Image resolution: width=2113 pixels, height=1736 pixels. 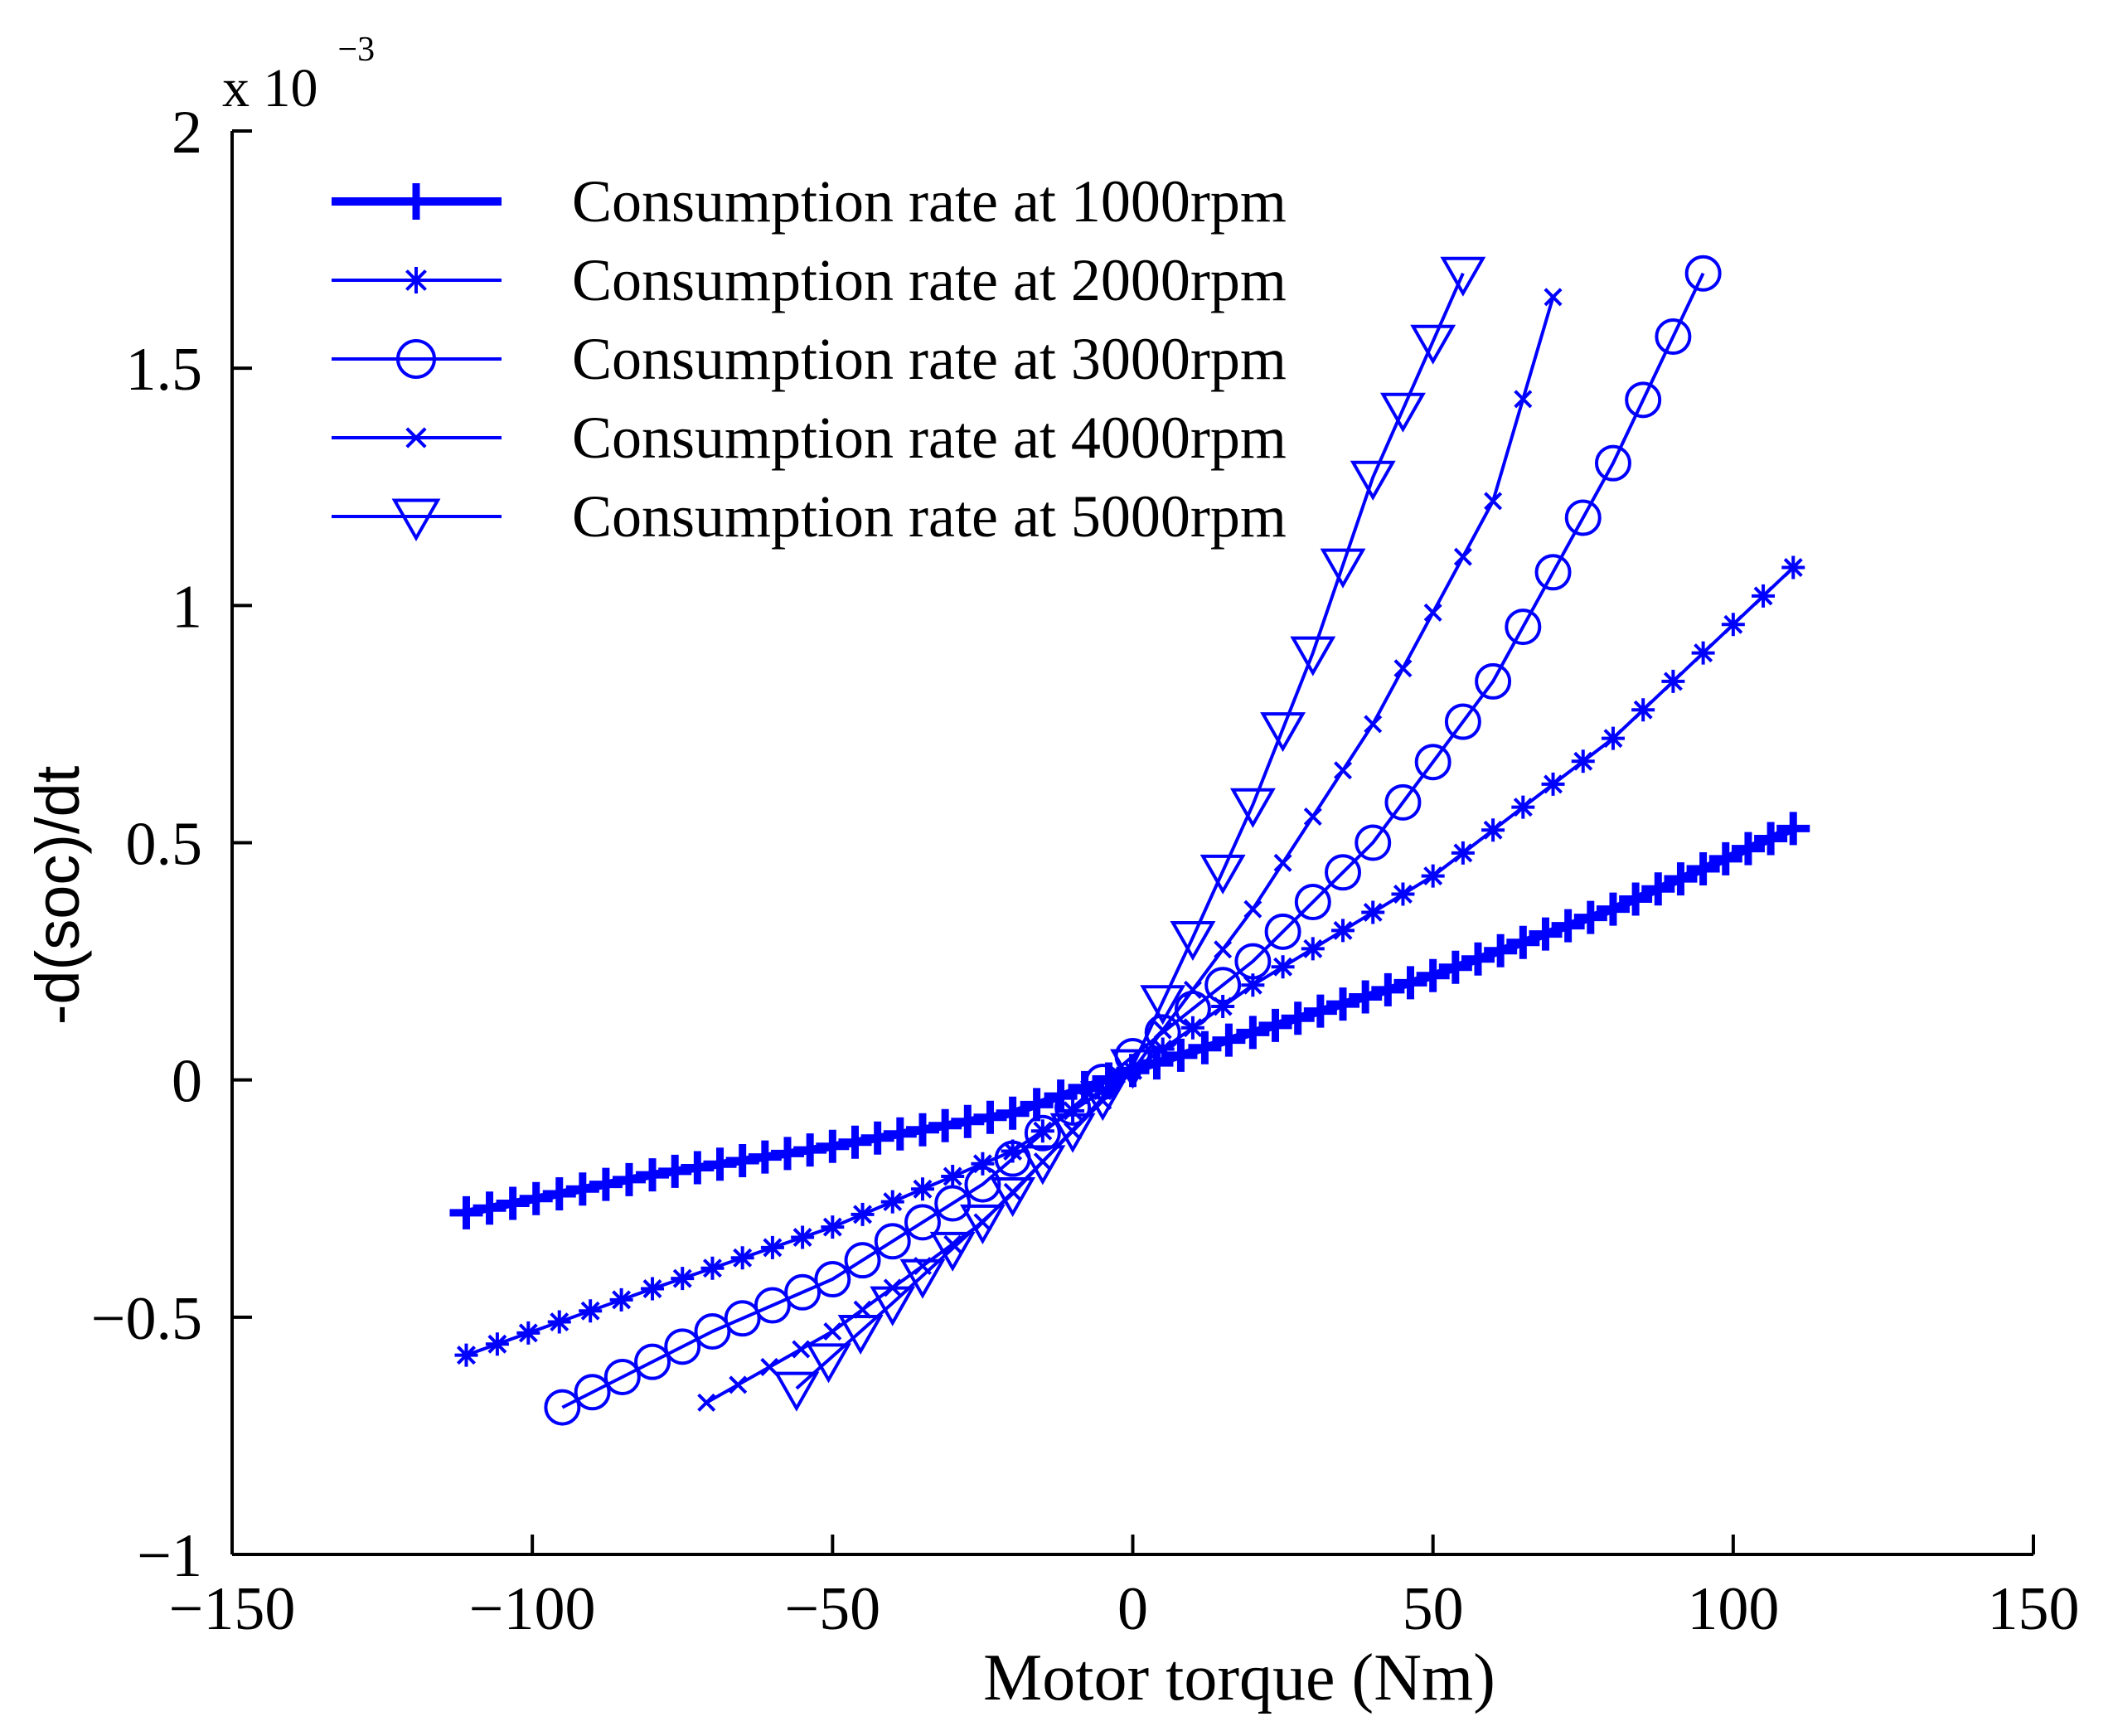 I want to click on legend-item: Consumption rate at 4000rpm, so click(x=809, y=438).